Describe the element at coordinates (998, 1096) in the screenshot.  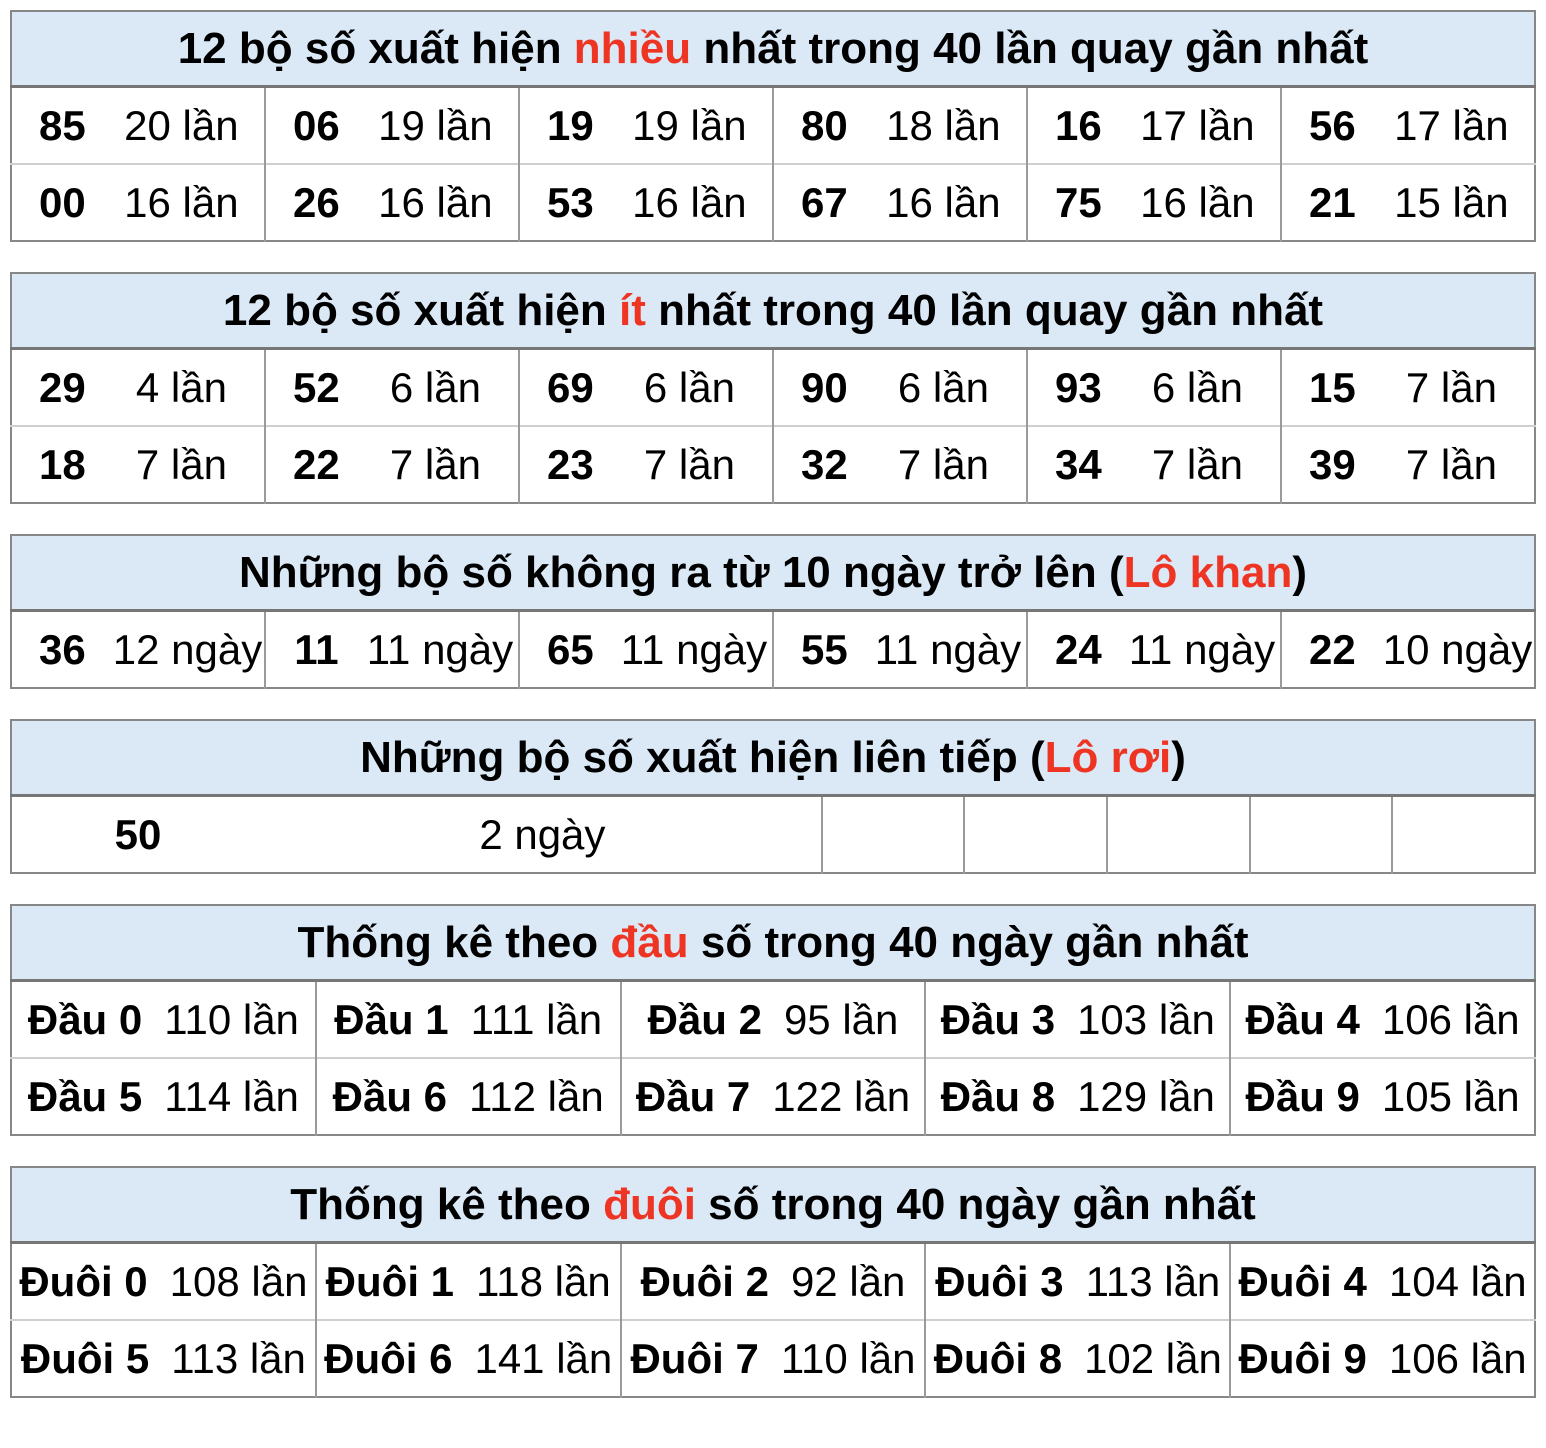
I see `head-digit-label: Đầu 8` at that location.